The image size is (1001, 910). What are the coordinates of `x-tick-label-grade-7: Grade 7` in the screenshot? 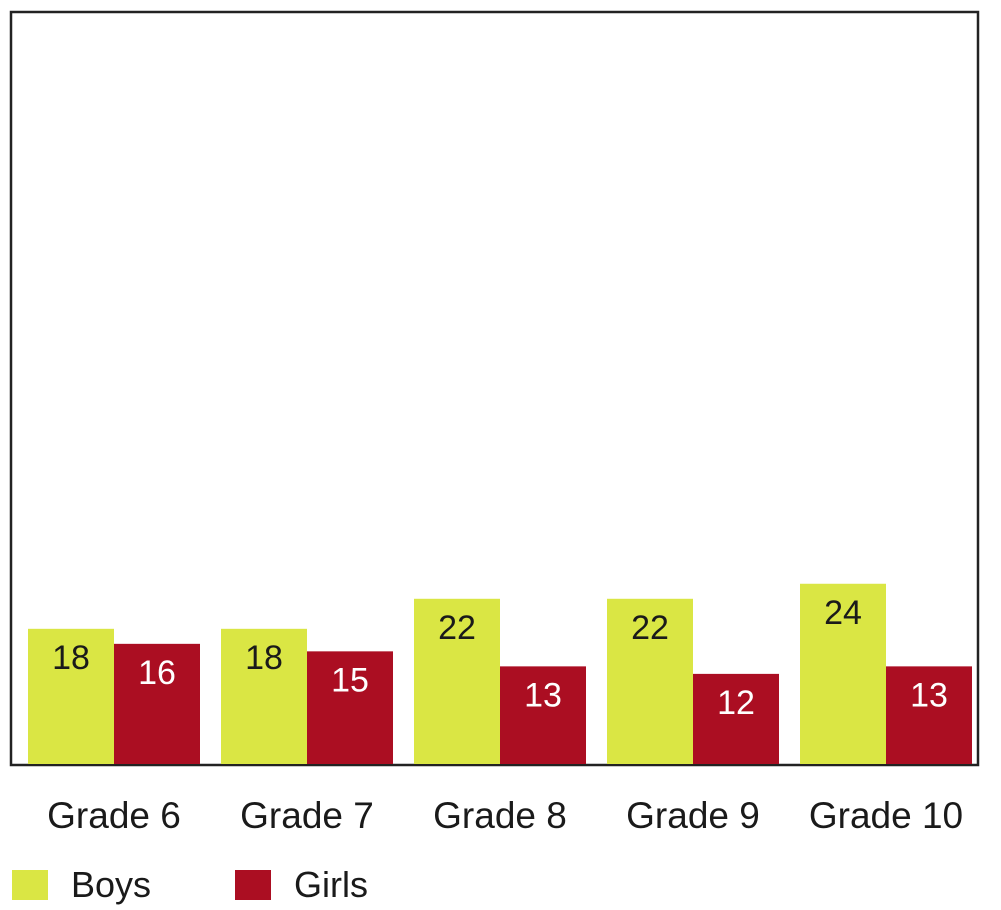 It's located at (307, 815).